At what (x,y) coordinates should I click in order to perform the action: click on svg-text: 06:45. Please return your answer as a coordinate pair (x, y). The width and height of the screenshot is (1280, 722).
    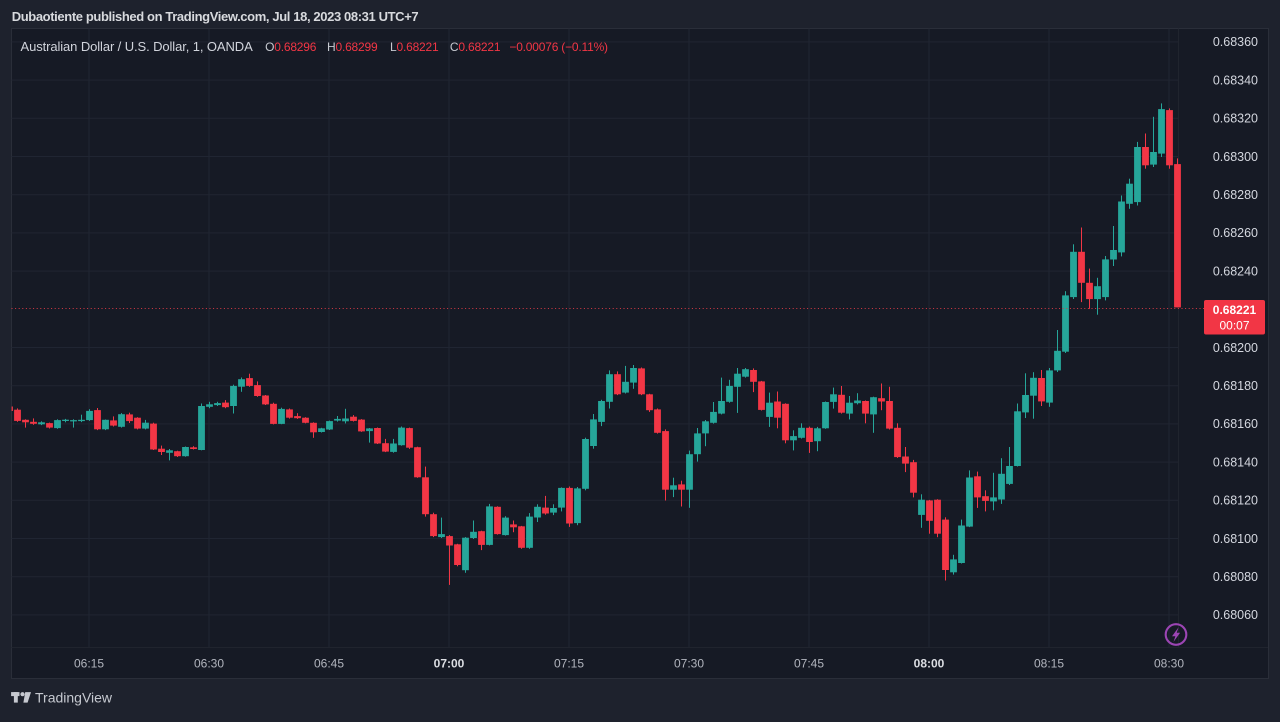
    Looking at the image, I should click on (329, 664).